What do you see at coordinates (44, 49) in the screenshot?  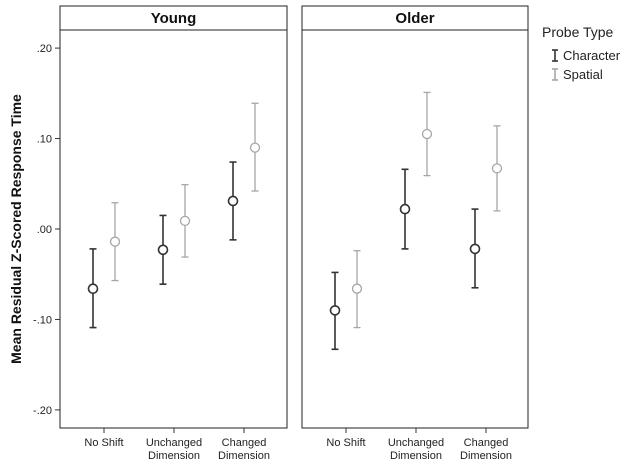 I see `y-tick-label: .20` at bounding box center [44, 49].